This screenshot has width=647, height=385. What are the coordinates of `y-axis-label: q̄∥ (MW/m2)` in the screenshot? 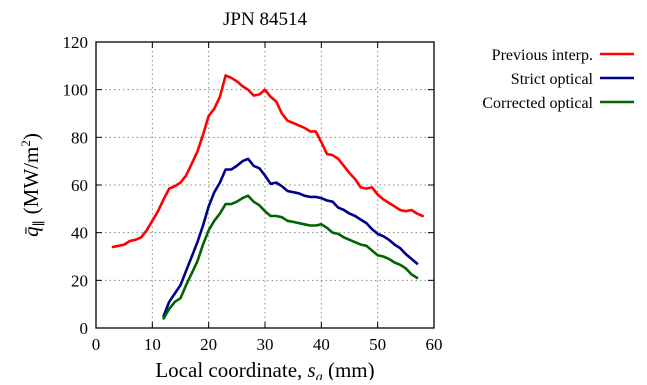 It's located at (32, 185).